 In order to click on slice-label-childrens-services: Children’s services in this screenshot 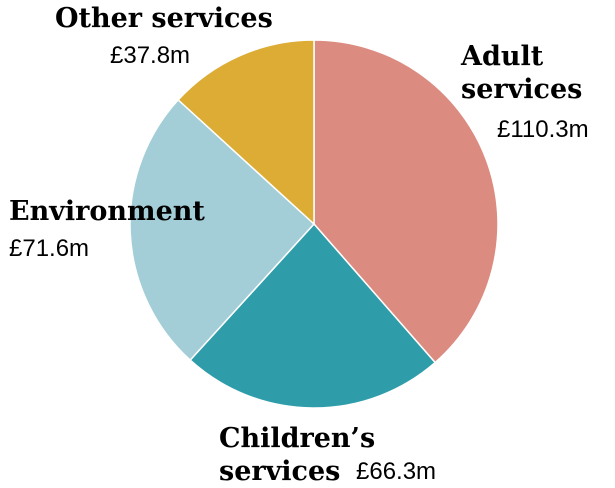, I will do `click(297, 455)`.